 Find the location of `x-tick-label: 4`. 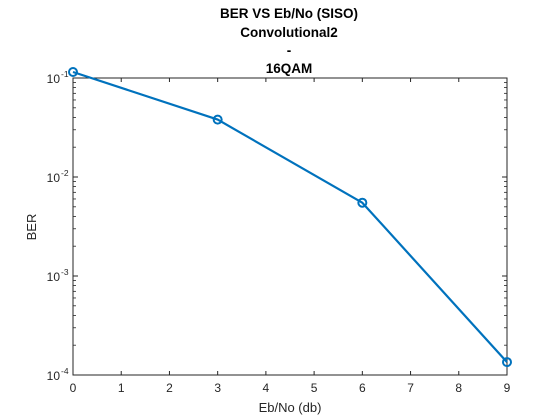

x-tick-label: 4 is located at coordinates (266, 388).